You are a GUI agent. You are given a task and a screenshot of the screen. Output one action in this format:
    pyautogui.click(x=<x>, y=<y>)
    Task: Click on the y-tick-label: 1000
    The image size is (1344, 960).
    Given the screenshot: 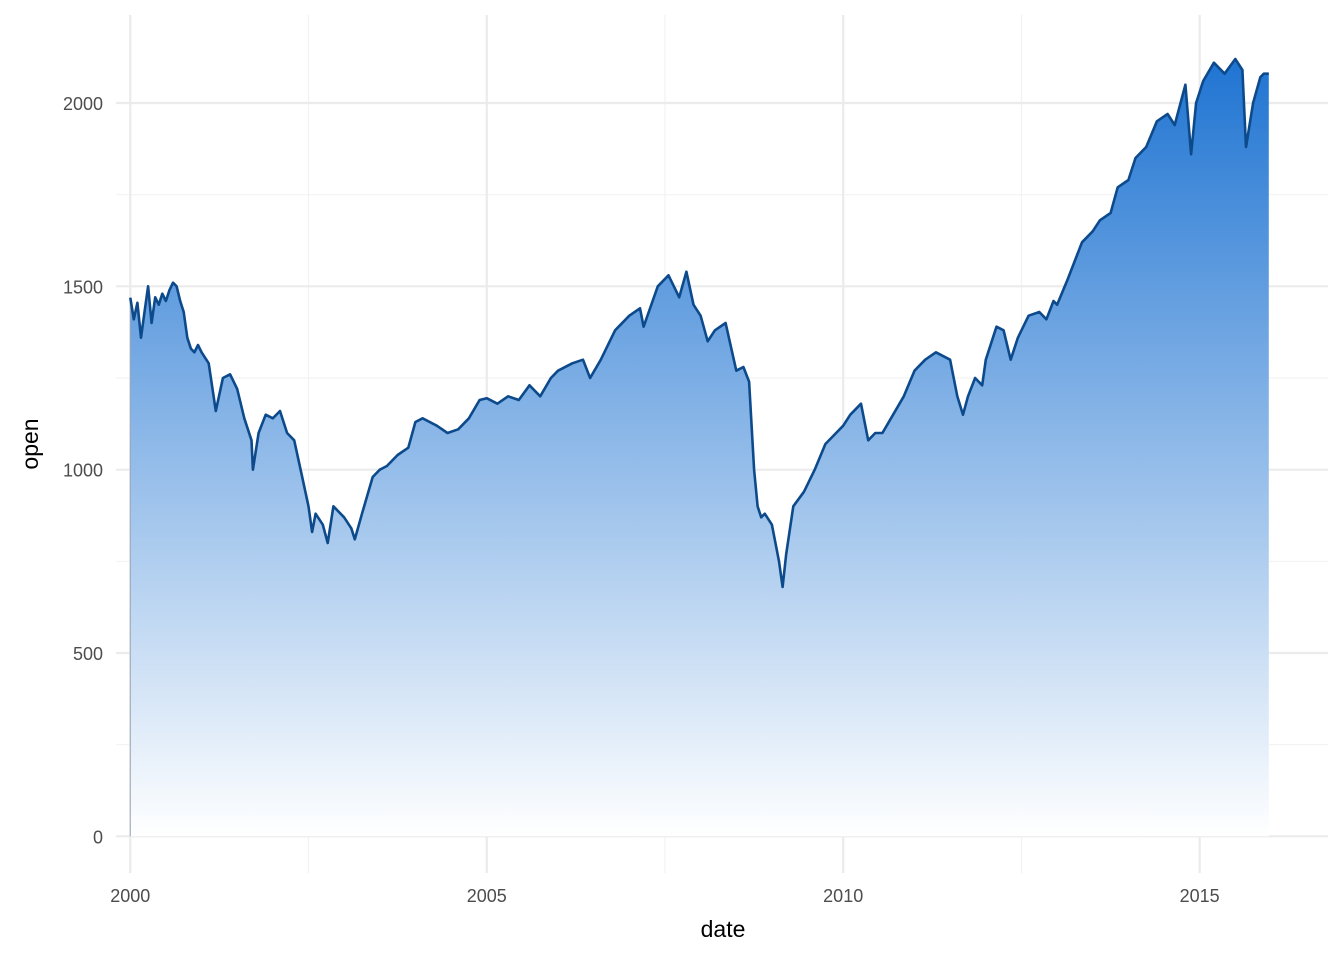 What is the action you would take?
    pyautogui.click(x=83, y=471)
    